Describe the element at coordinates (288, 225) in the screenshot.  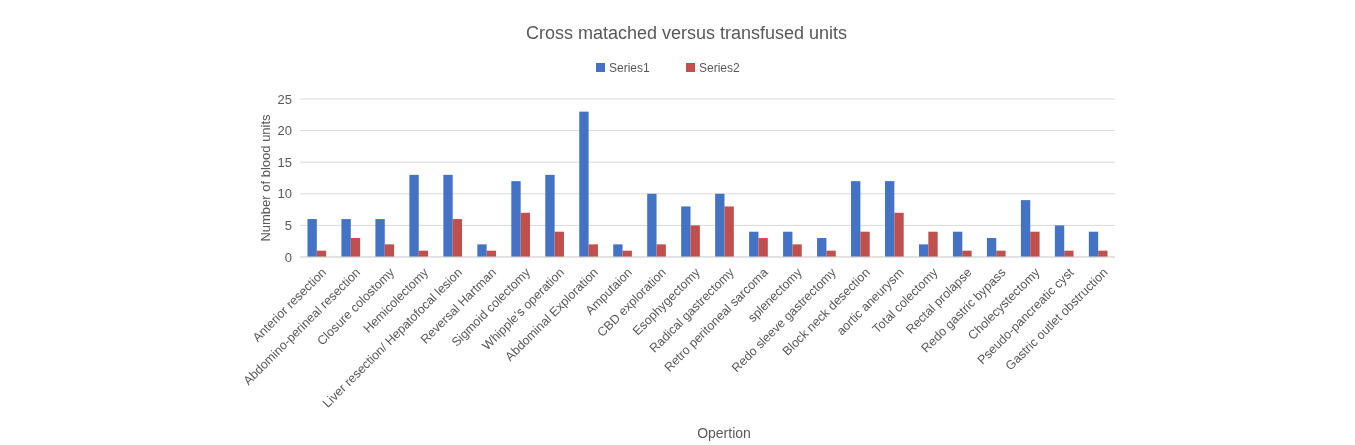
I see `y-tick-label: 5` at that location.